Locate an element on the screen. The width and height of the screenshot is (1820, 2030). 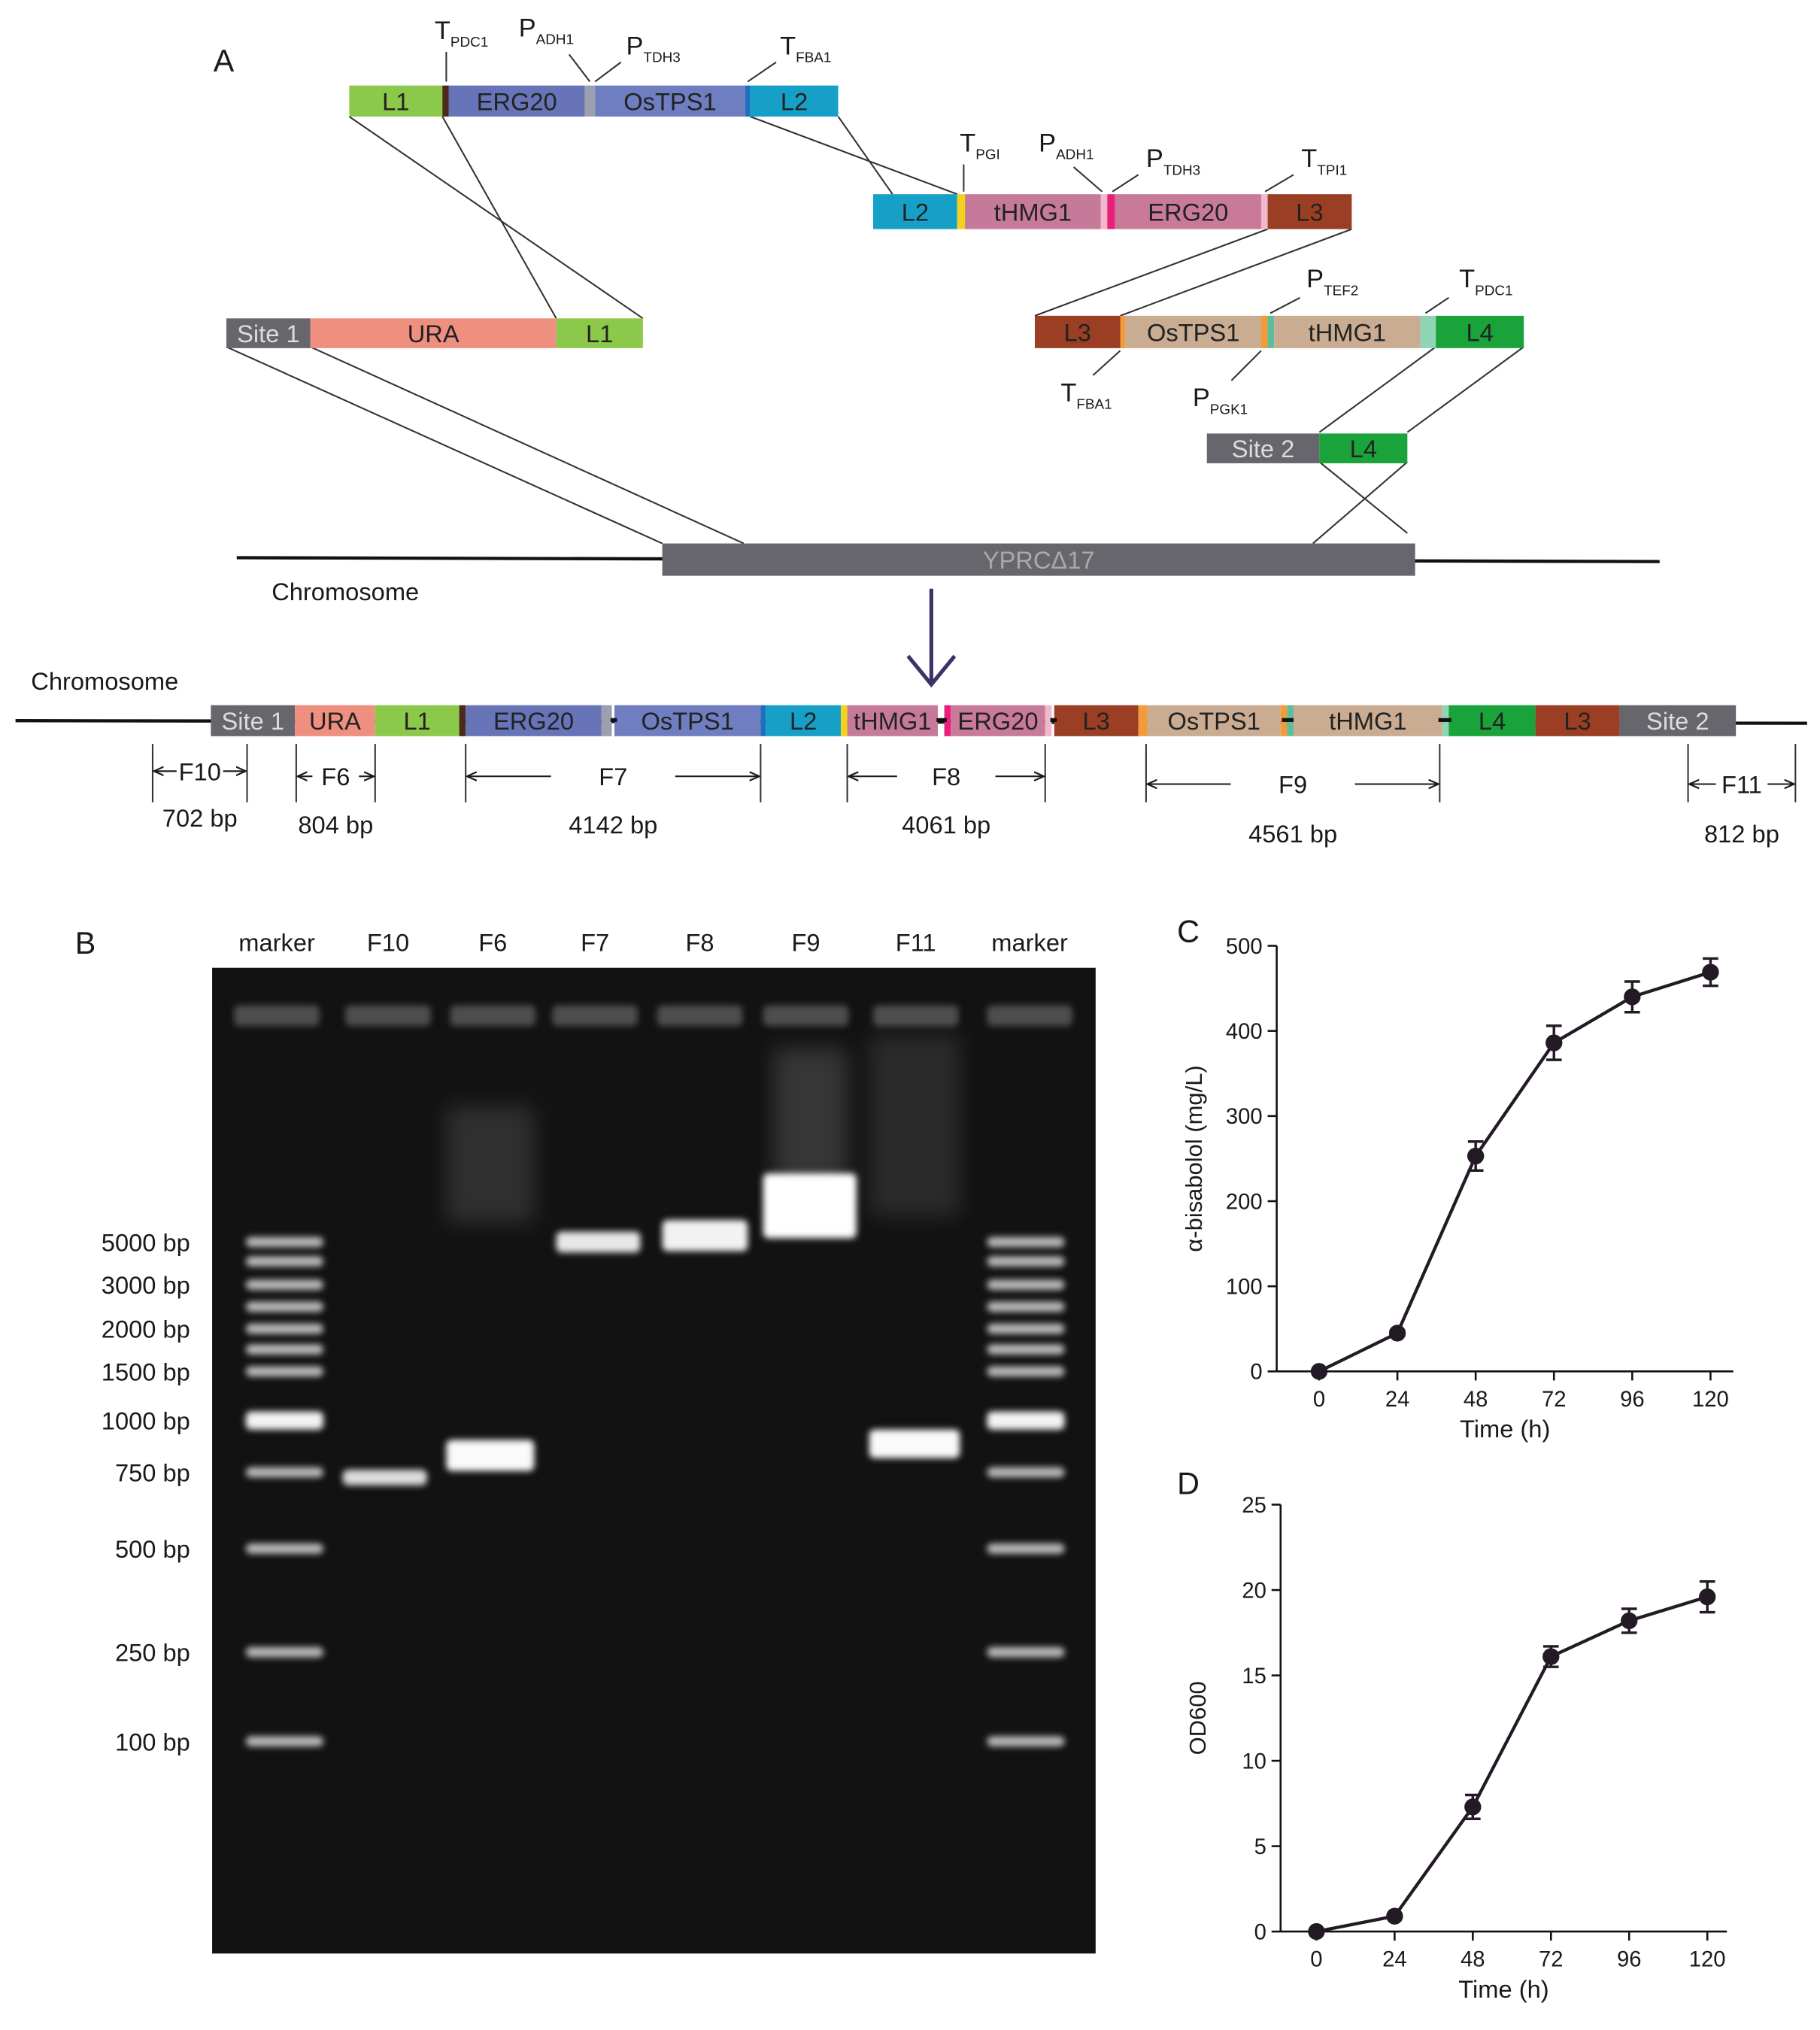
fragment-size: 812 bp is located at coordinates (1742, 834).